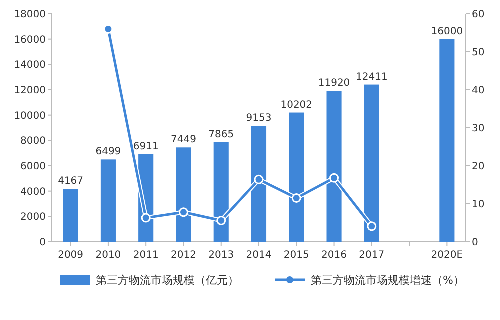 The width and height of the screenshot is (500, 320). What do you see at coordinates (33, 192) in the screenshot?
I see `y-tick-label: 4000` at bounding box center [33, 192].